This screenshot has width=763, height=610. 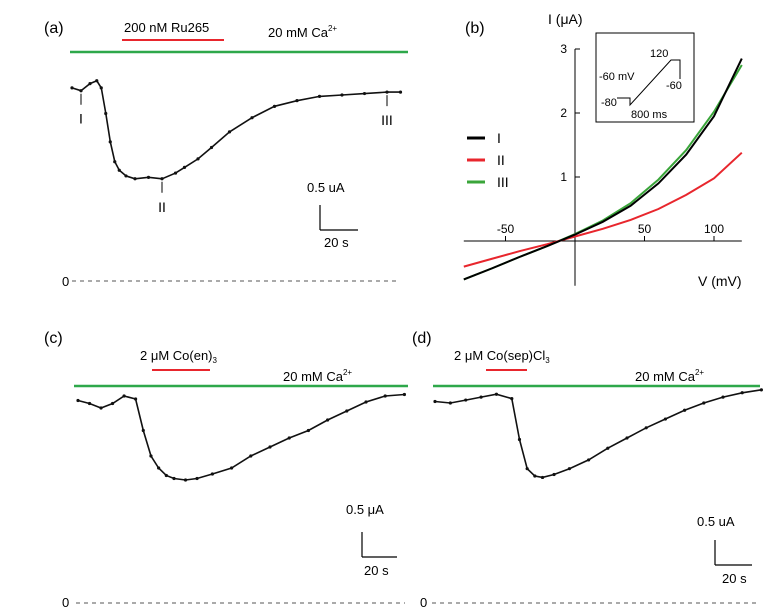 I want to click on iv-y-axis-label: I (μA), so click(x=565, y=19).